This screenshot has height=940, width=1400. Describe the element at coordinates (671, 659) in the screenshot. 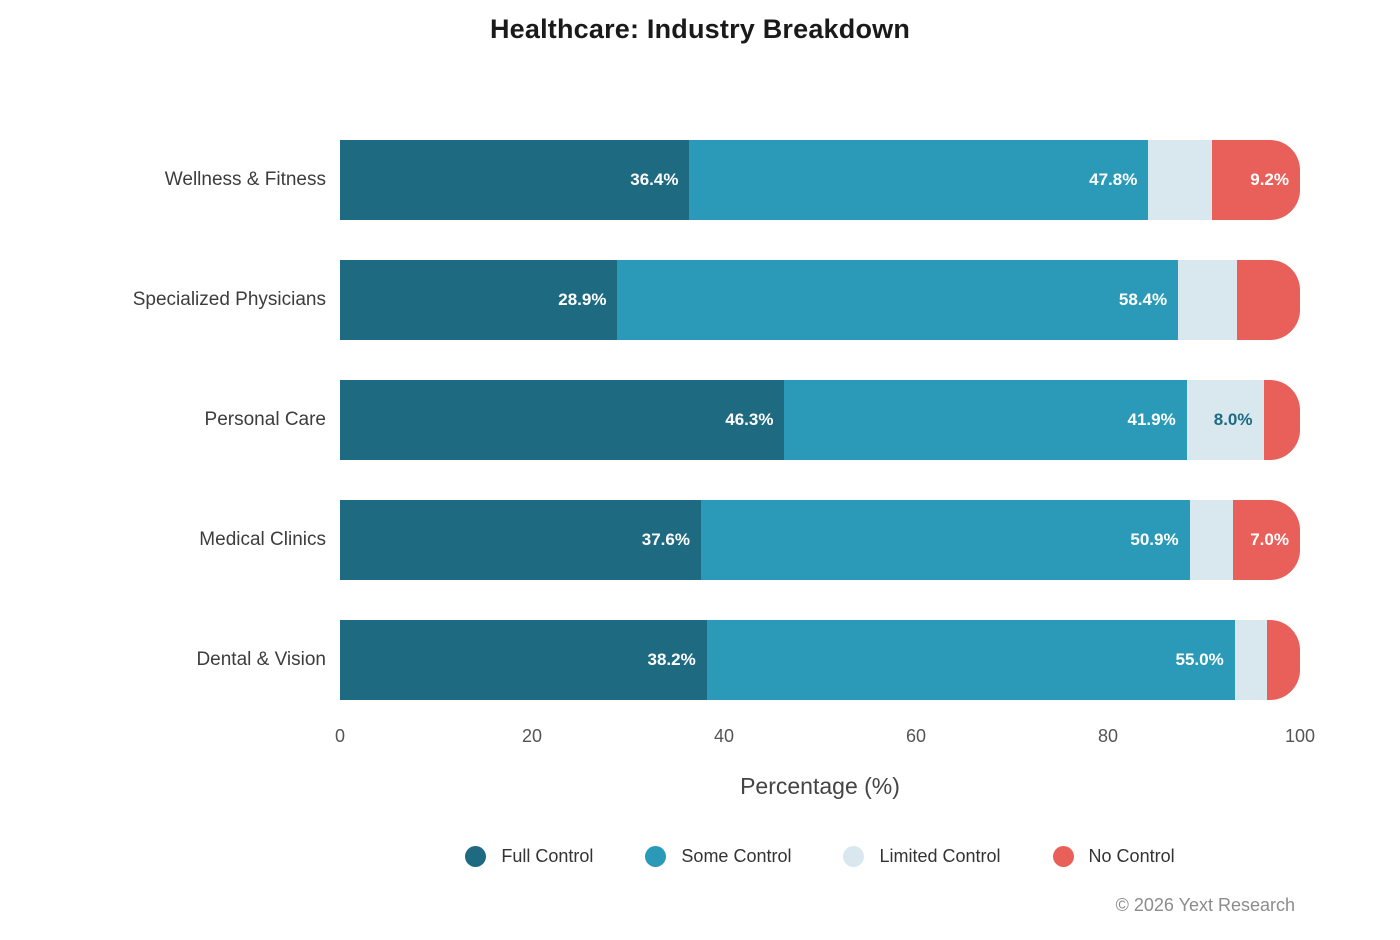

I see `segment-value-label: 38.2%` at that location.